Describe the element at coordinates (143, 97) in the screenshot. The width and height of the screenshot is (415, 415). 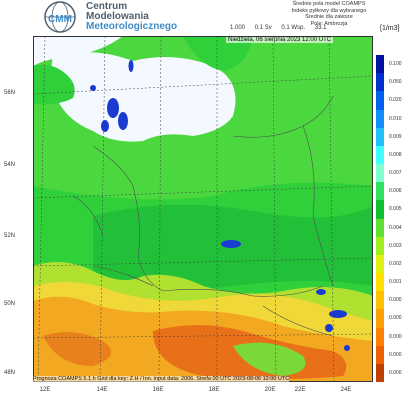
I see `baltic-sea` at that location.